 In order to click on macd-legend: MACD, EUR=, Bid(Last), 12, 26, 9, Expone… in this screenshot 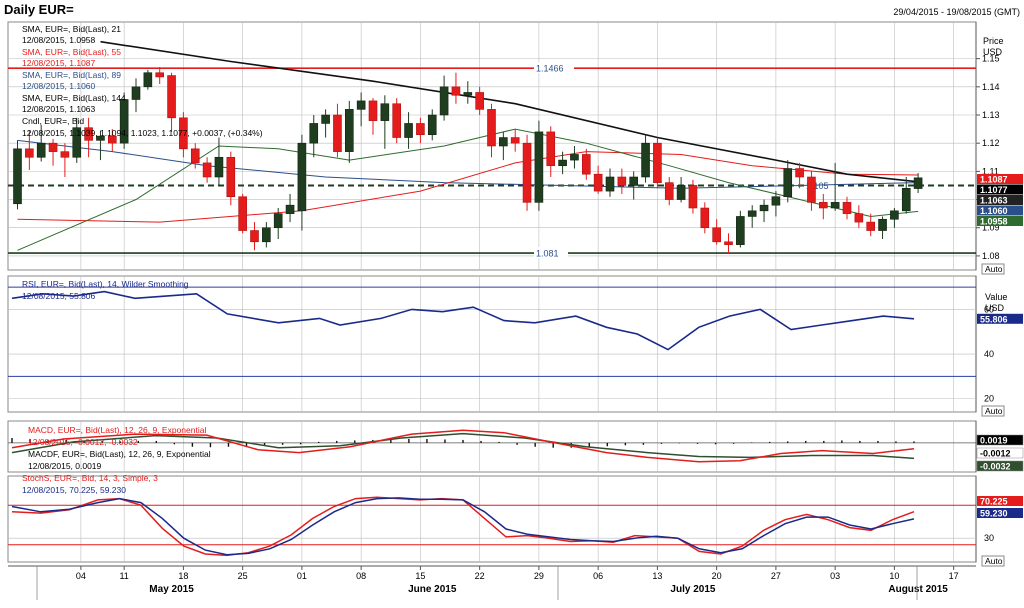, I will do `click(117, 430)`.